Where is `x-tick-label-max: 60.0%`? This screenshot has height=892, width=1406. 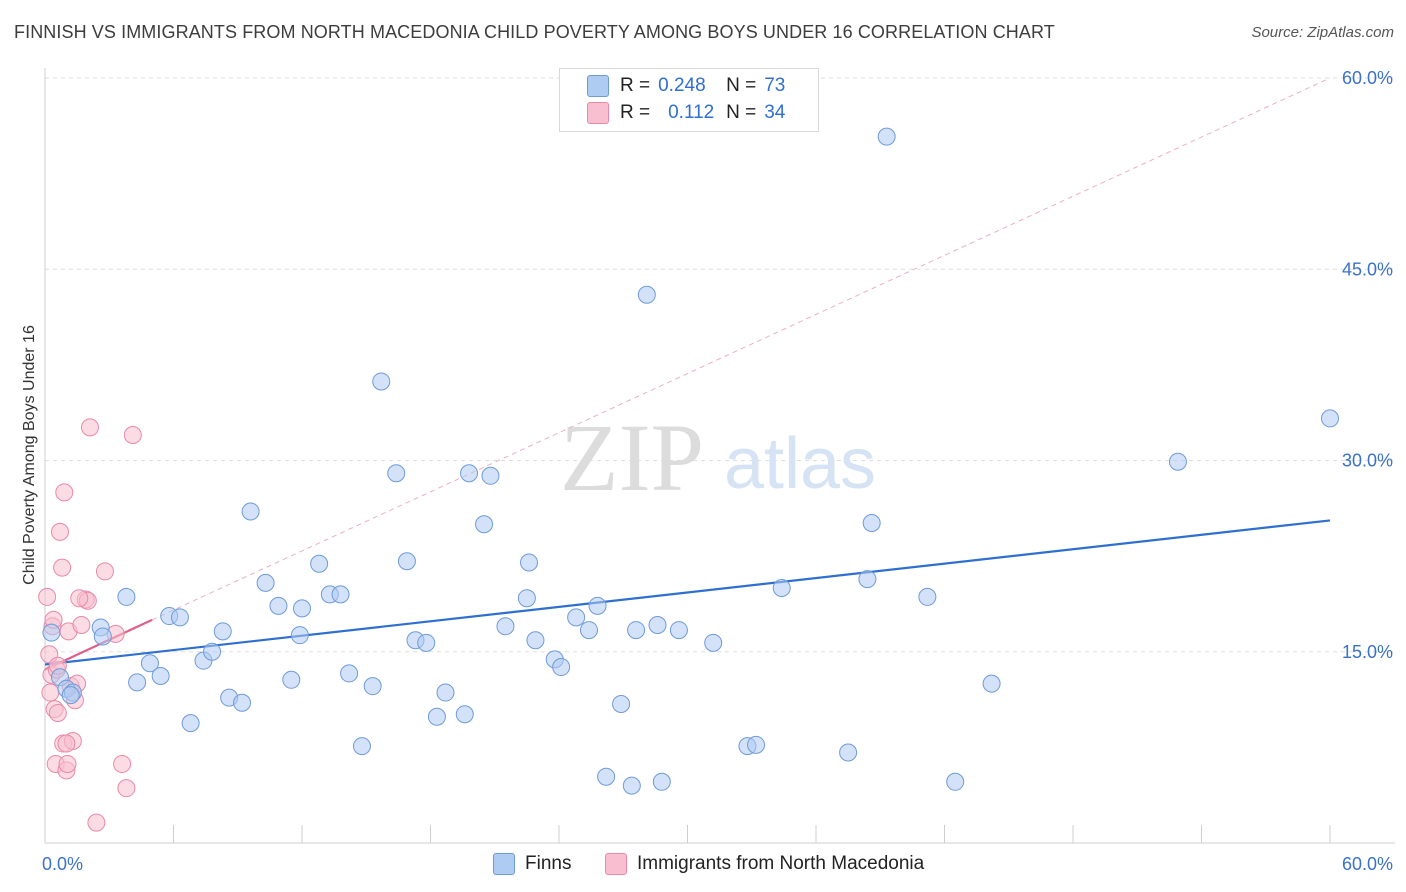
x-tick-label-max: 60.0% is located at coordinates (1367, 864).